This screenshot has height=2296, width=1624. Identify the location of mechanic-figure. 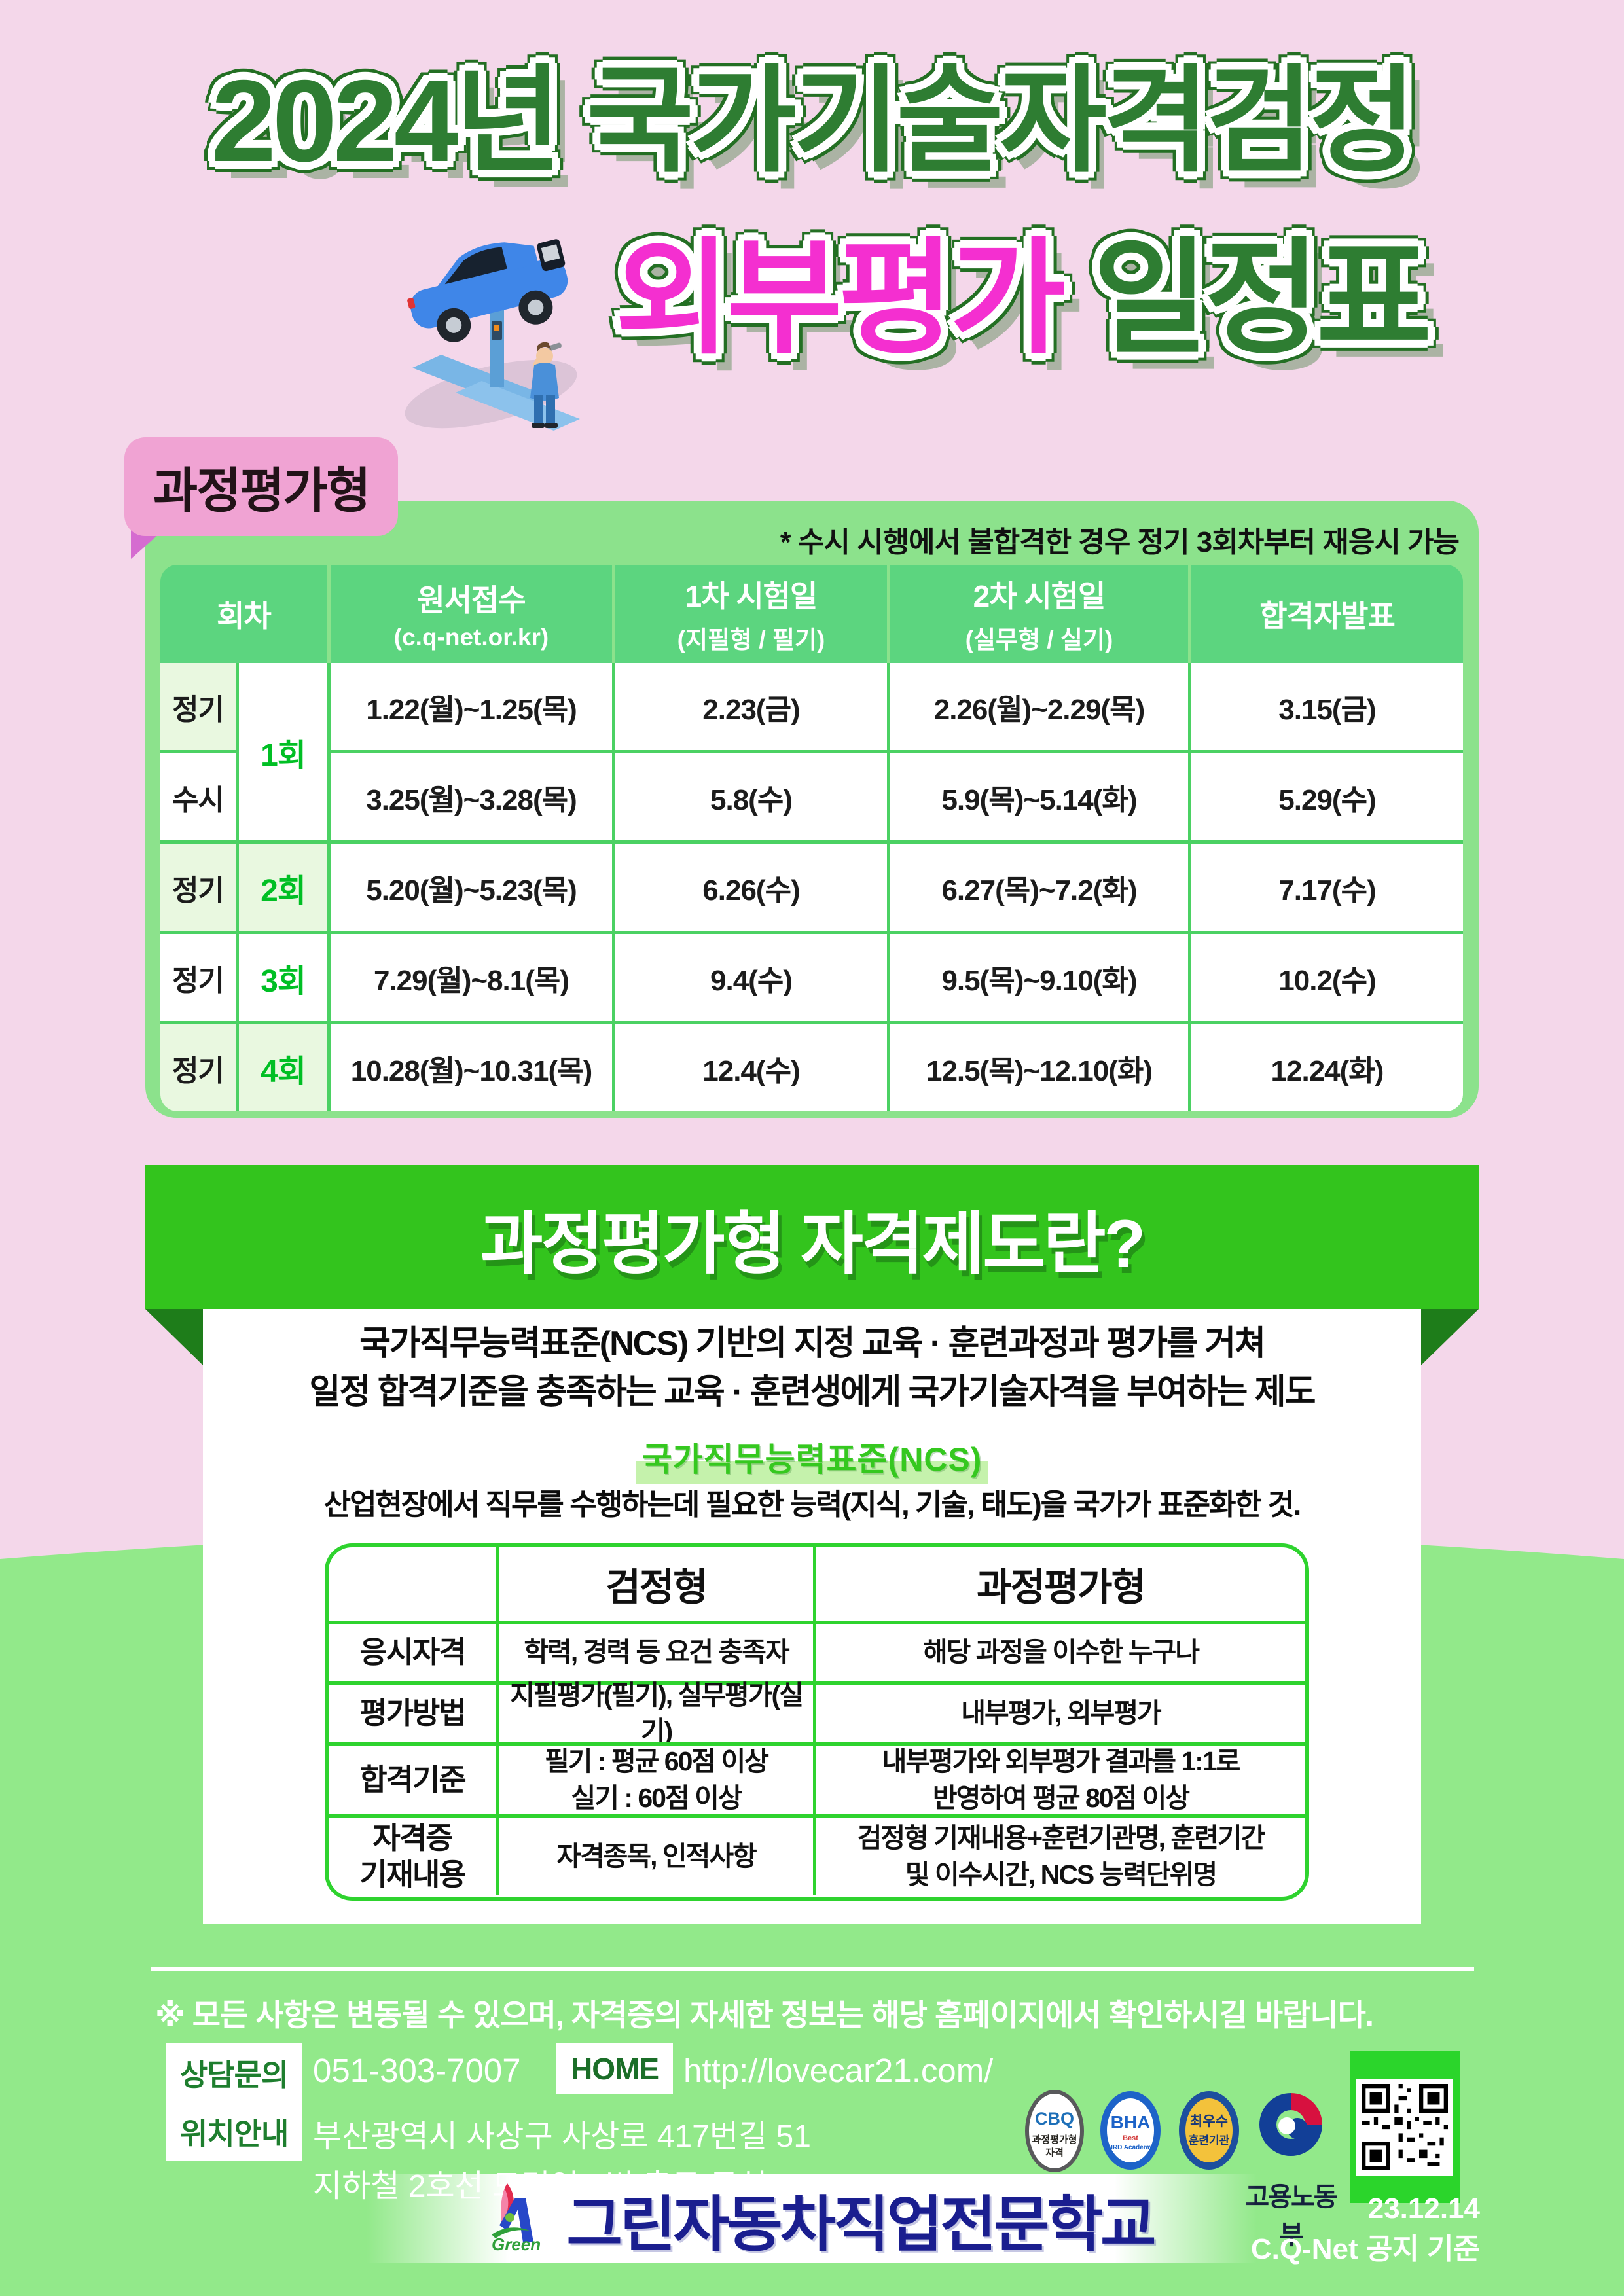
(546, 385).